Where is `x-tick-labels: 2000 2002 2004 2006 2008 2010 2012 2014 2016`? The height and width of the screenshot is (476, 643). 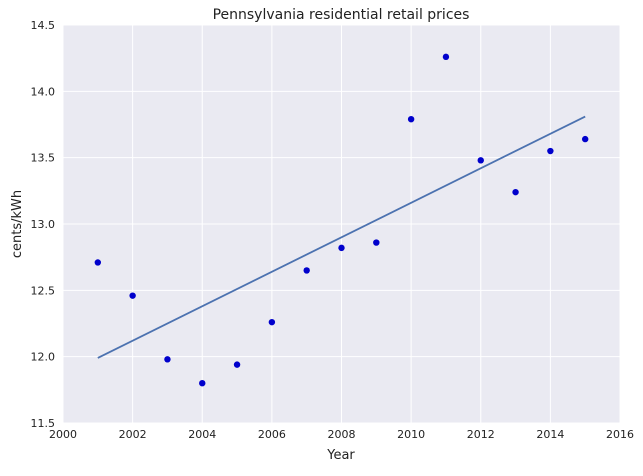 x-tick-labels: 2000 2002 2004 2006 2008 2010 2012 2014 2016 is located at coordinates (341, 434).